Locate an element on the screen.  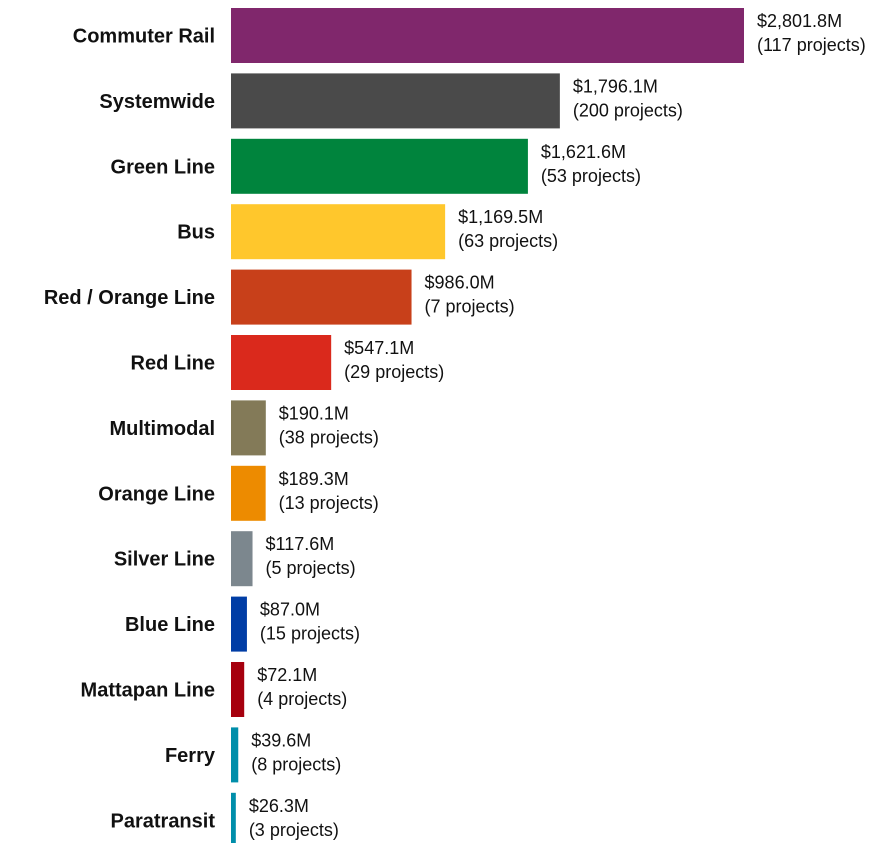
bar-value-label: $986.0M is located at coordinates (460, 283).